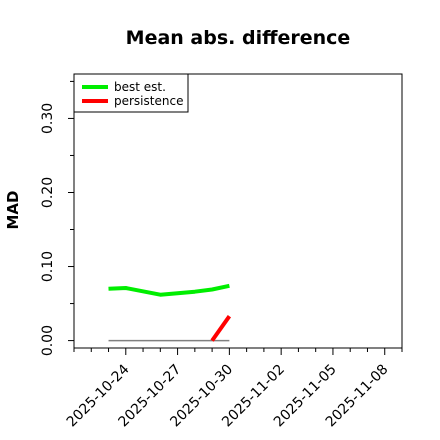 This screenshot has width=440, height=440. Describe the element at coordinates (238, 38) in the screenshot. I see `chart-title: Mean abs. difference` at that location.